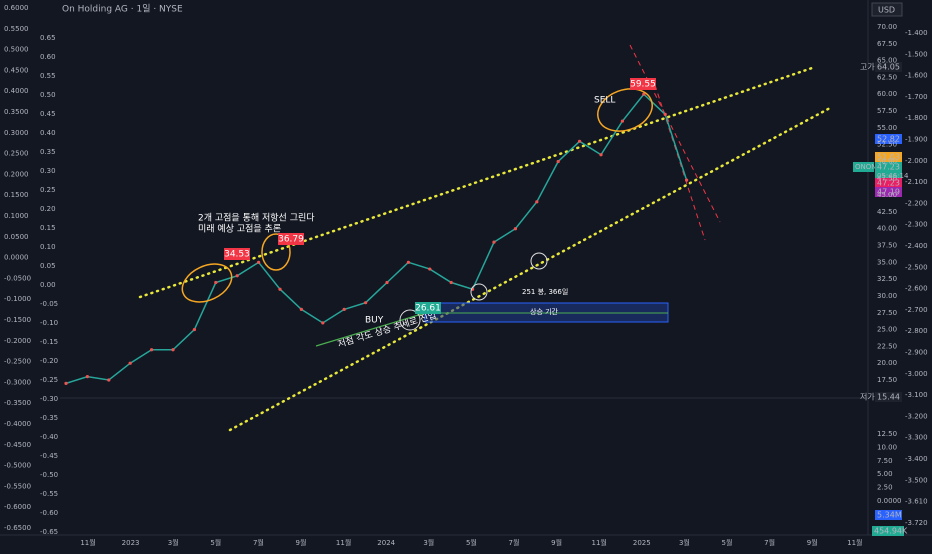 The height and width of the screenshot is (554, 932). What do you see at coordinates (887, 44) in the screenshot?
I see `price-axis-label: 67.50` at bounding box center [887, 44].